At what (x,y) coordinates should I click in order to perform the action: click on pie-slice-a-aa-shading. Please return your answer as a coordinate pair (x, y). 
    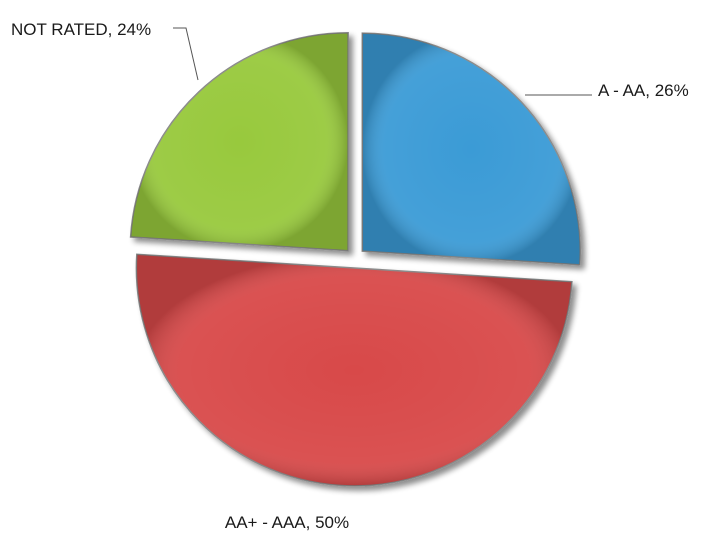
    Looking at the image, I should click on (471, 149).